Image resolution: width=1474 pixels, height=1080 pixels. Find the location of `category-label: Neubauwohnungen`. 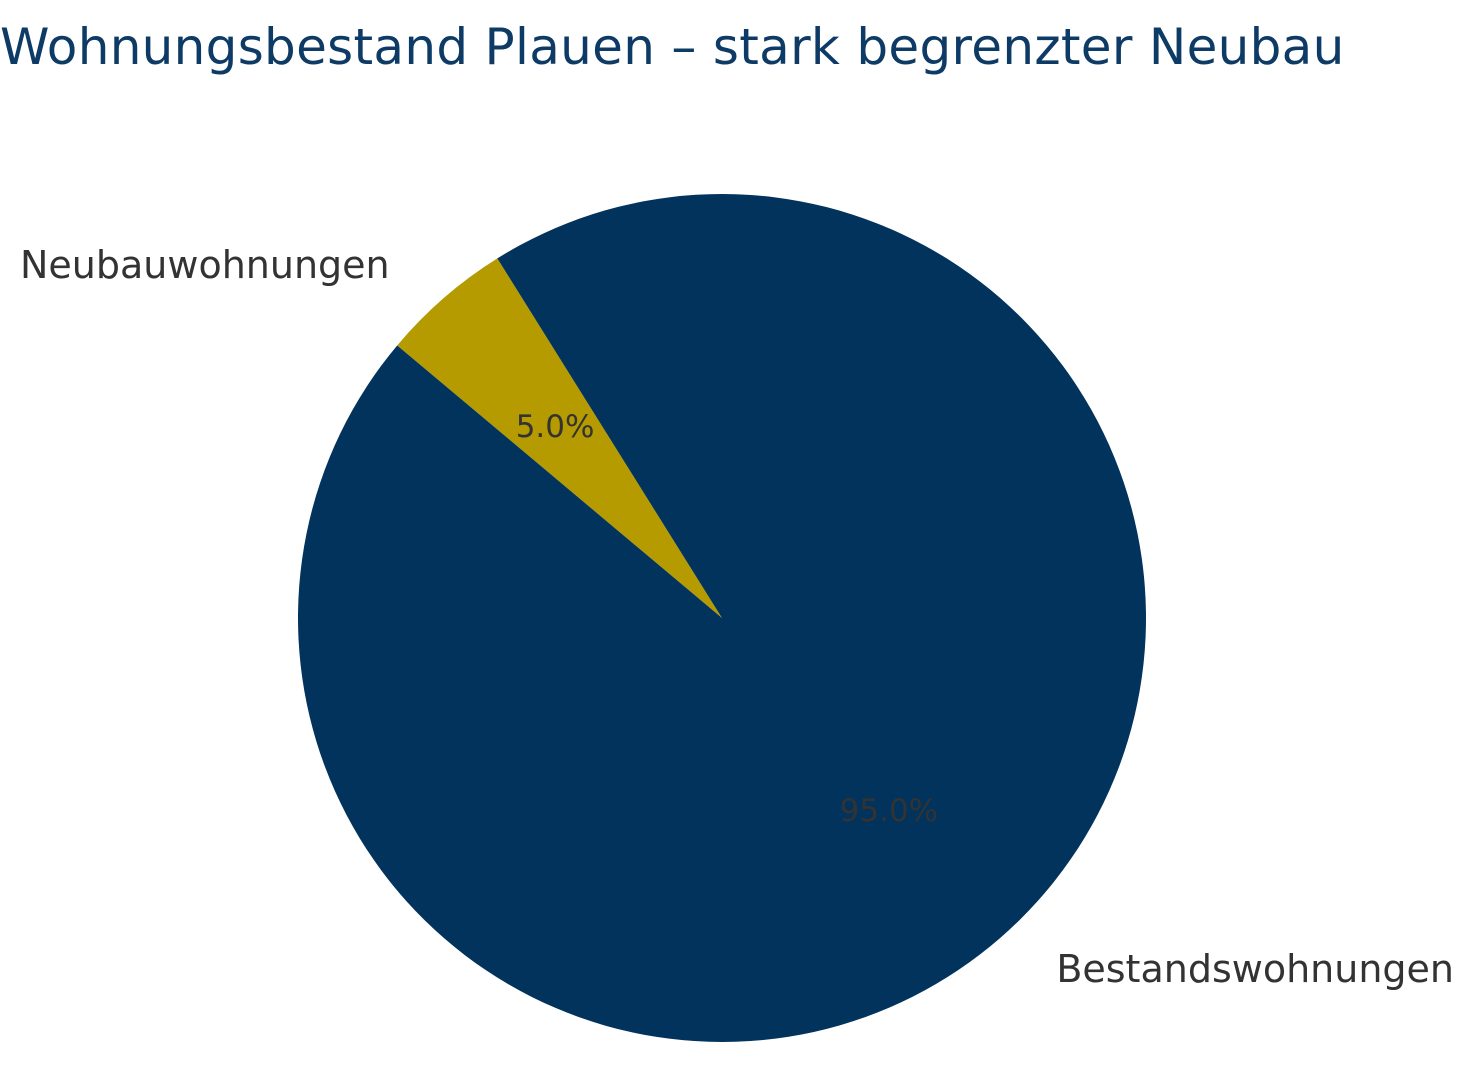

category-label: Neubauwohnungen is located at coordinates (205, 265).